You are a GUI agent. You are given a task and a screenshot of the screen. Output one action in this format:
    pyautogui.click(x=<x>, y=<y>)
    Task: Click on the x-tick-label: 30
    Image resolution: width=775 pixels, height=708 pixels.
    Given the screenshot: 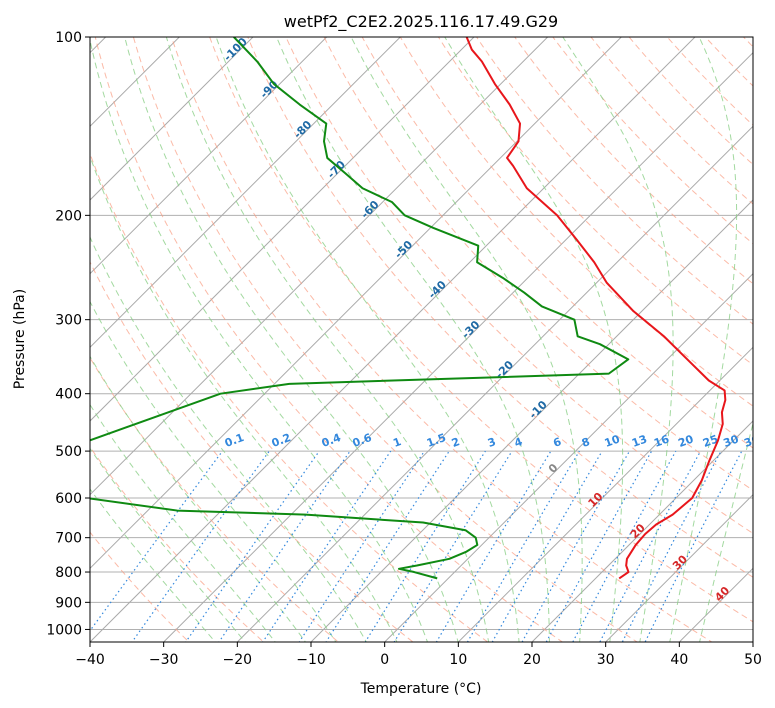 What is the action you would take?
    pyautogui.click(x=606, y=660)
    